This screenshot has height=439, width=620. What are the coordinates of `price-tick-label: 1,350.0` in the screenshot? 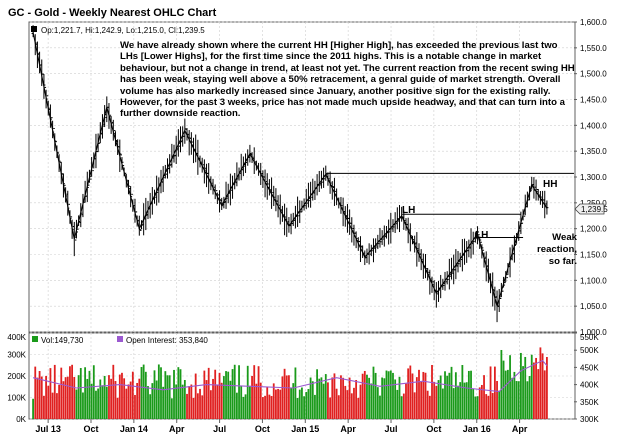 It's located at (593, 151).